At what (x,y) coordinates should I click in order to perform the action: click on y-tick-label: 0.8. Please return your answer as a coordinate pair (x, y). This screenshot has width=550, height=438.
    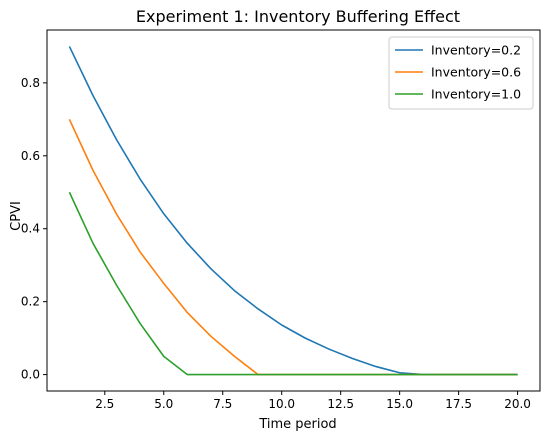
    Looking at the image, I should click on (30, 83).